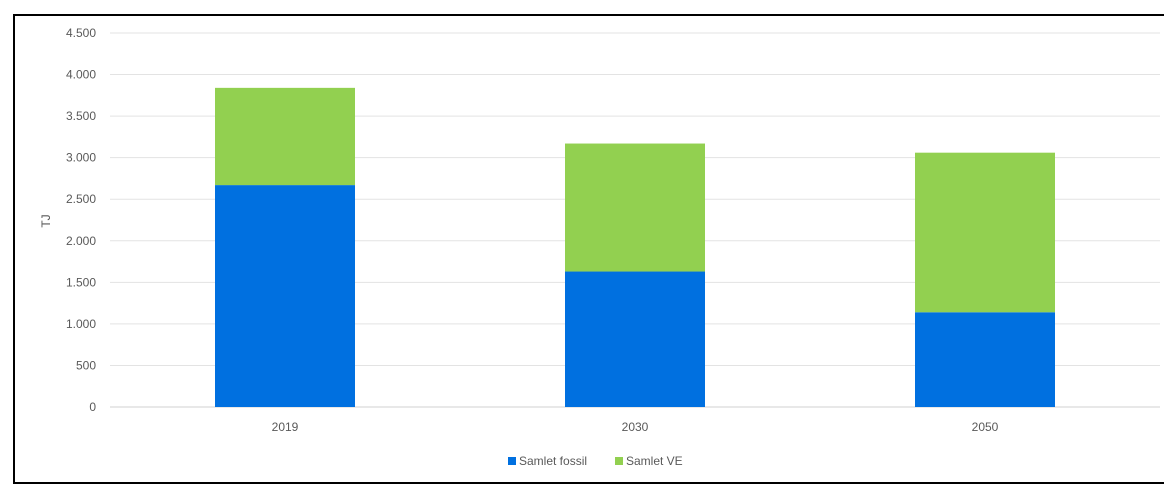  Describe the element at coordinates (86, 365) in the screenshot. I see `y-tick-label: 500` at that location.